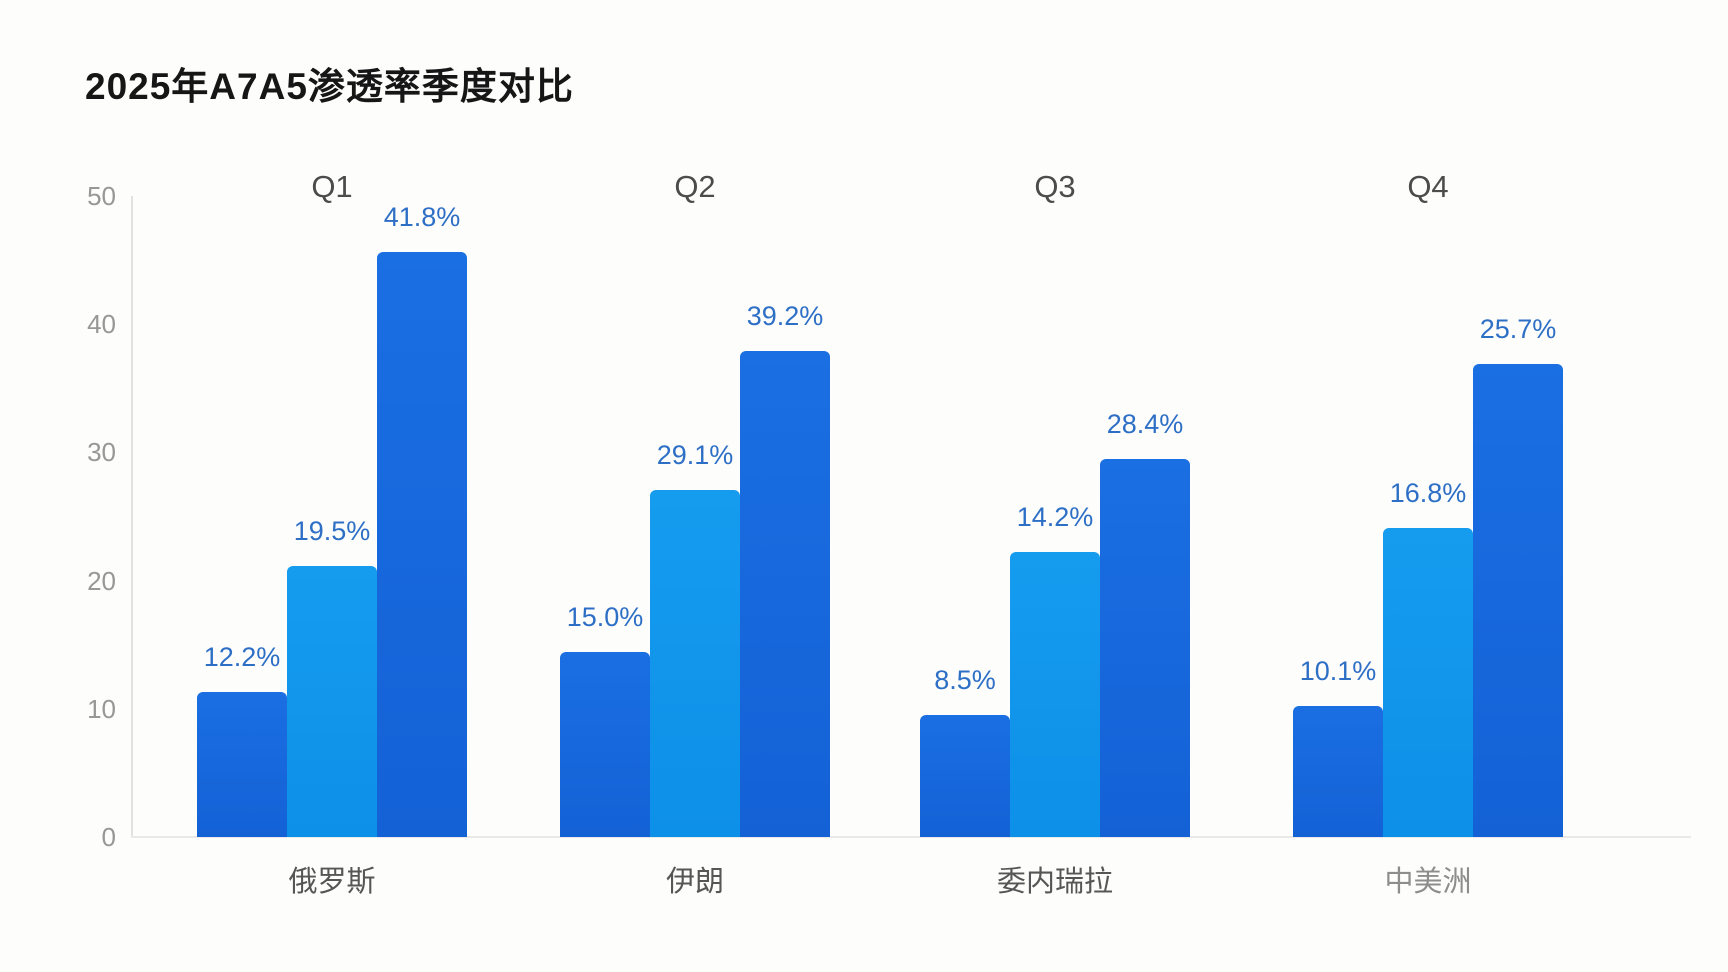 This screenshot has width=1728, height=972. Describe the element at coordinates (965, 680) in the screenshot. I see `bar-value-label-venezuela-series1: 8.5%` at that location.